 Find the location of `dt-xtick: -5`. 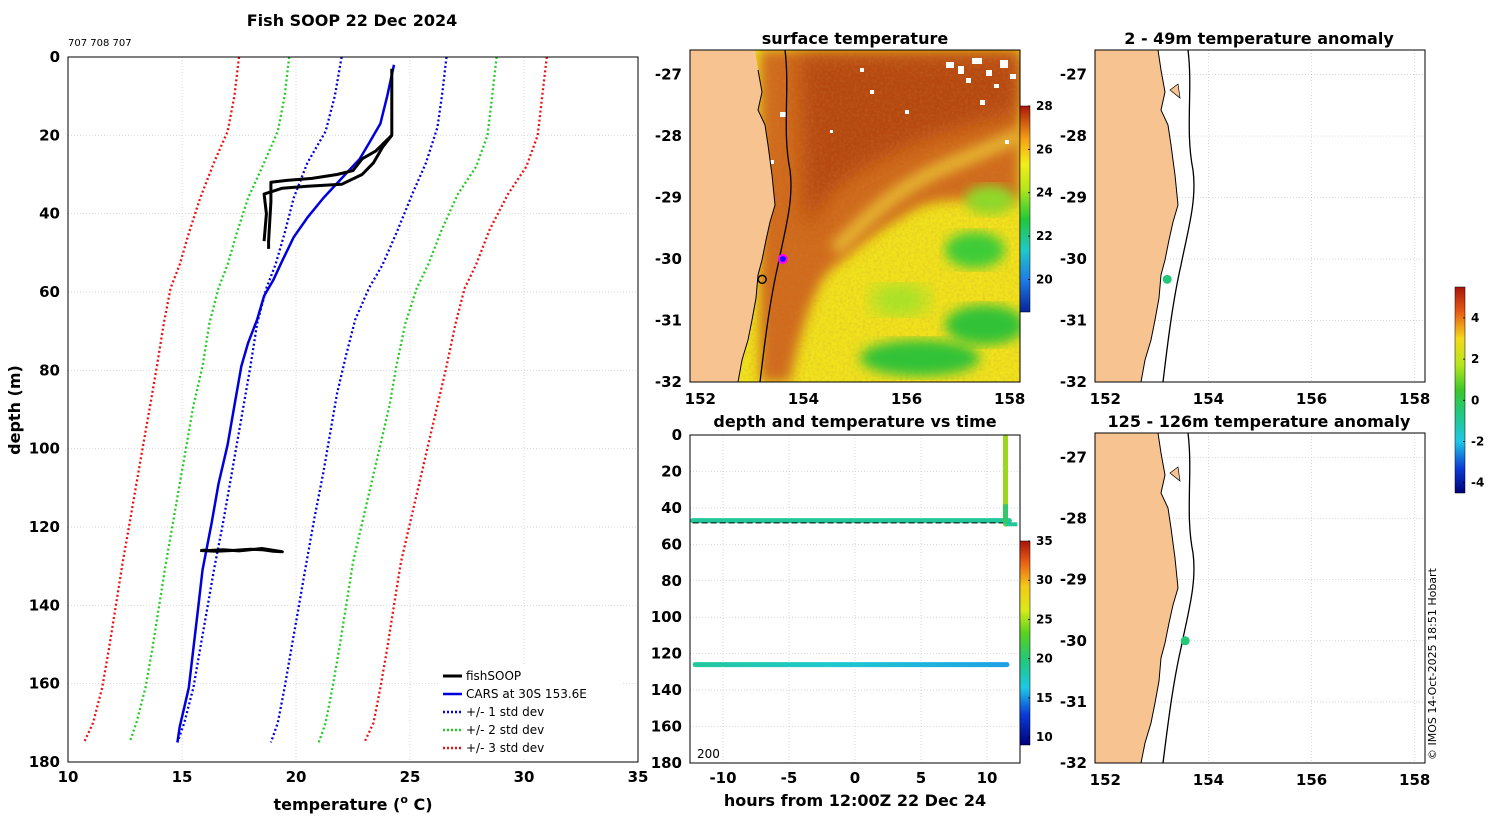

dt-xtick: -5 is located at coordinates (789, 778).